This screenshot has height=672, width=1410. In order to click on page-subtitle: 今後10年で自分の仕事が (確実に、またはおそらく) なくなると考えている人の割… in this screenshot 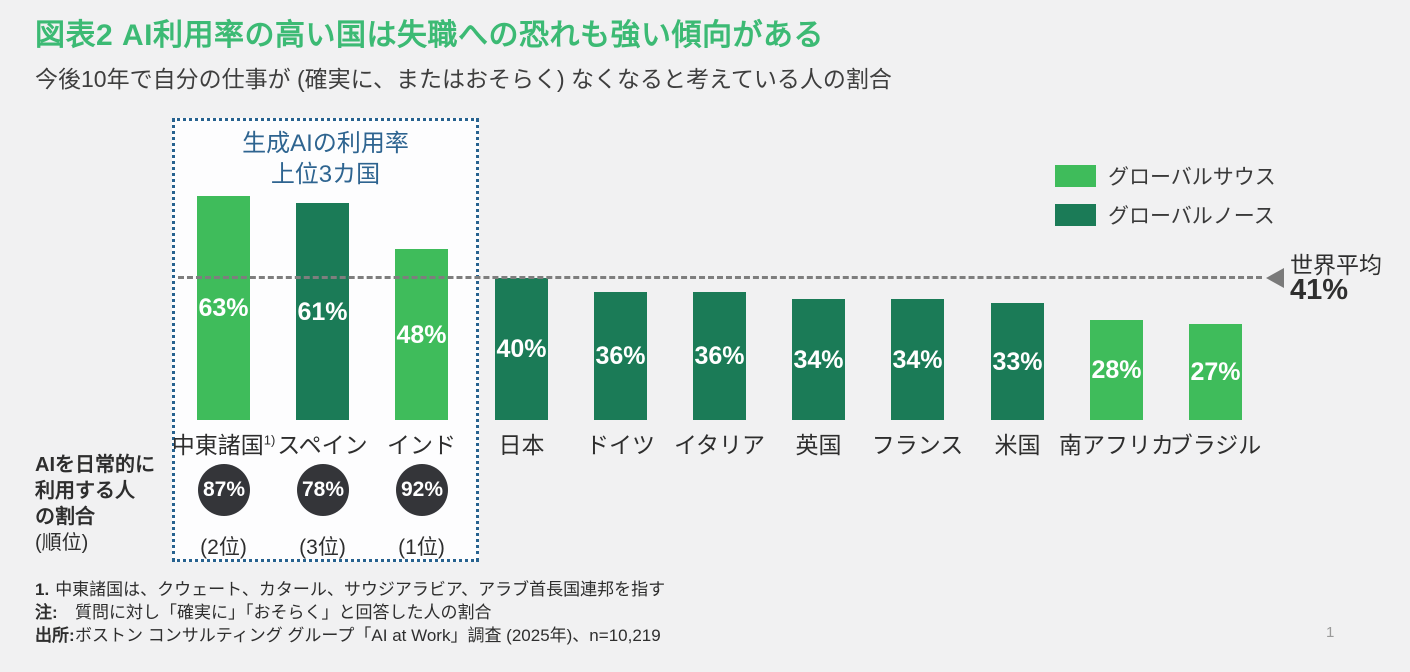, I will do `click(463, 79)`.